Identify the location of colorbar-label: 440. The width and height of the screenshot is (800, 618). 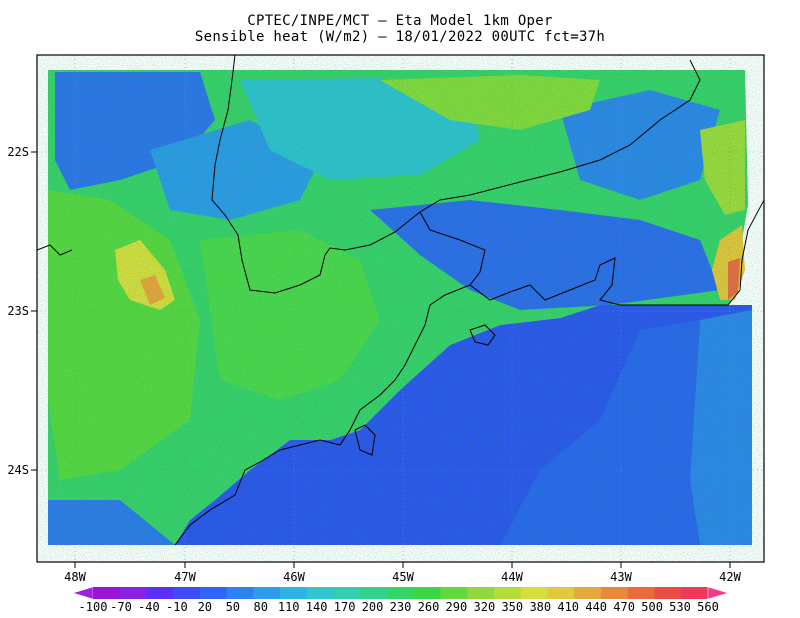
(596, 607).